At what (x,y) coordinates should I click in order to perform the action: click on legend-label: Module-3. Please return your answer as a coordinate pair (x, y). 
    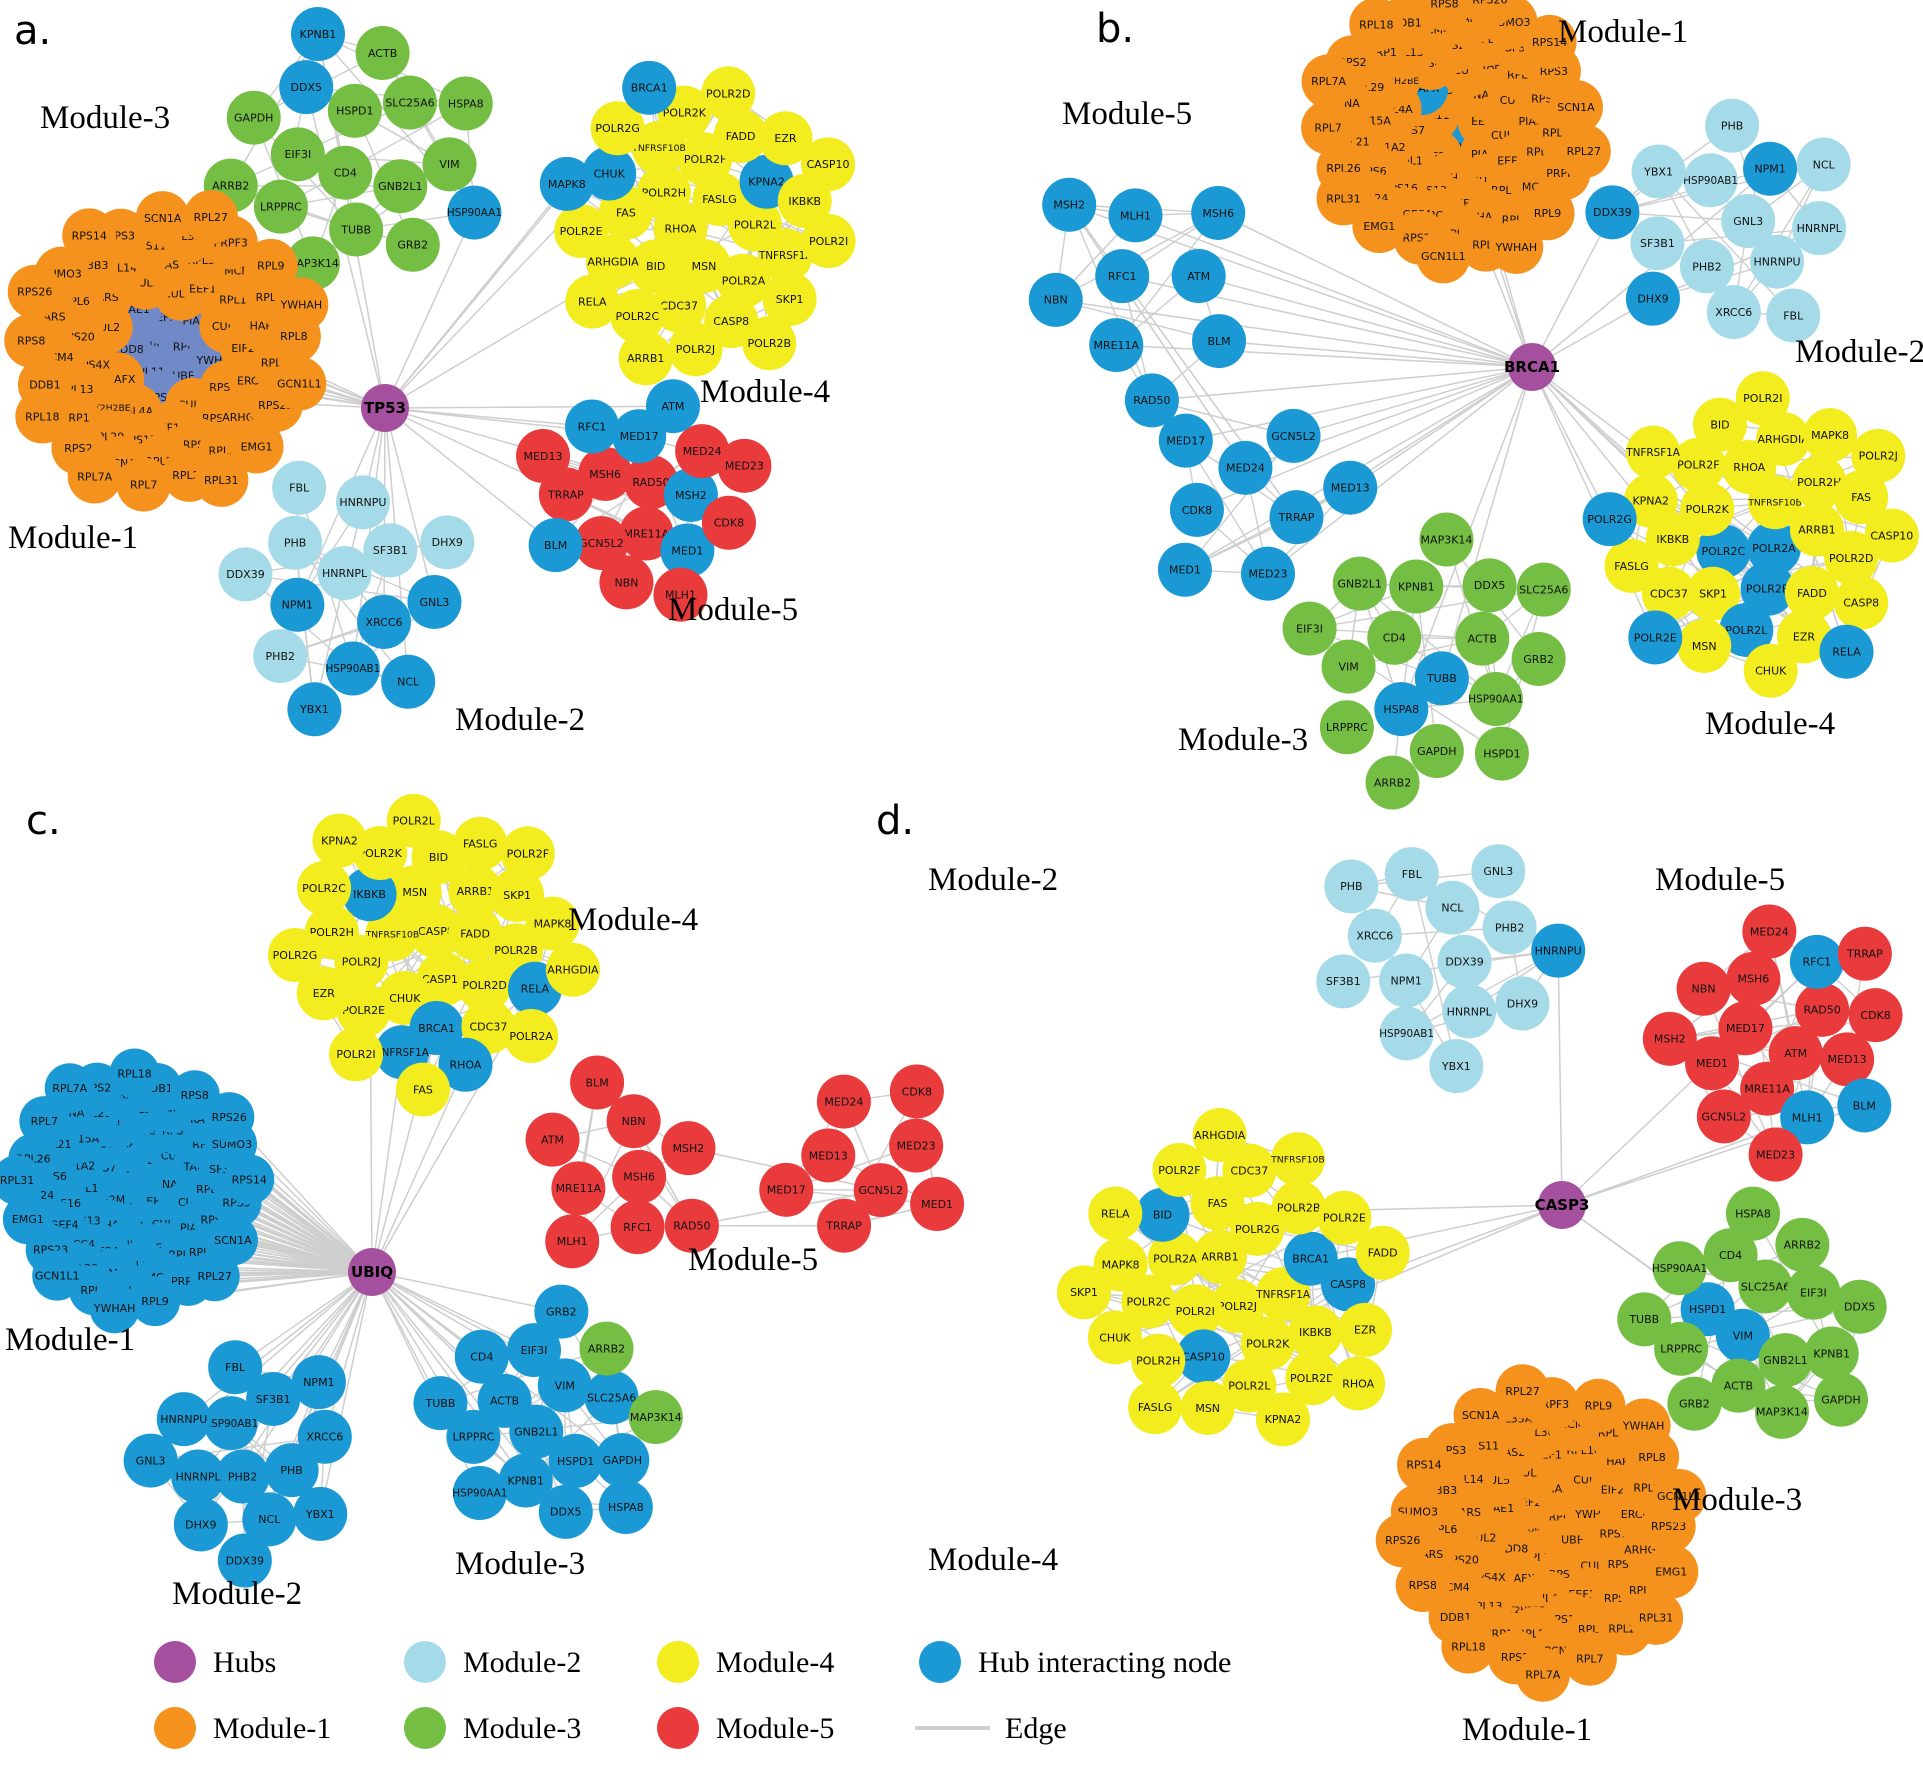
    Looking at the image, I should click on (522, 1728).